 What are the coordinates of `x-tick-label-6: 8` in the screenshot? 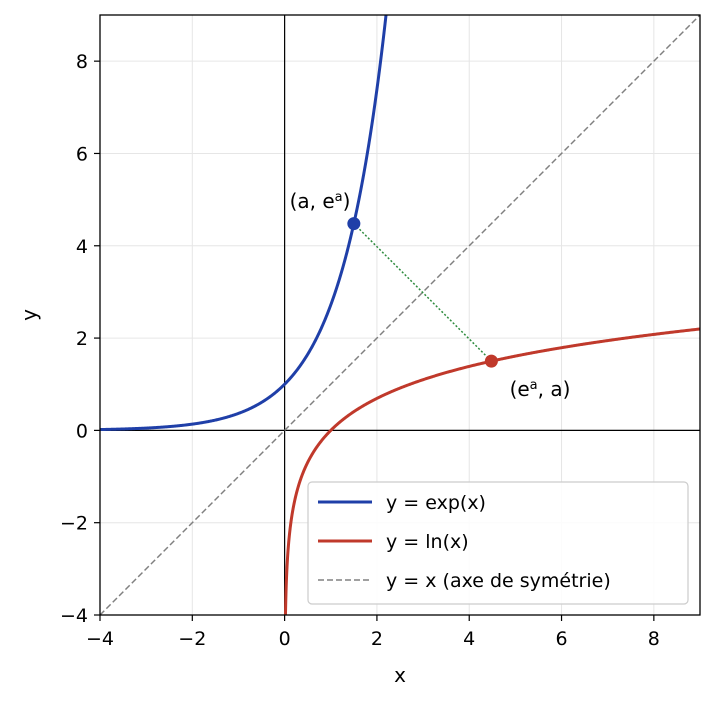 It's located at (654, 639).